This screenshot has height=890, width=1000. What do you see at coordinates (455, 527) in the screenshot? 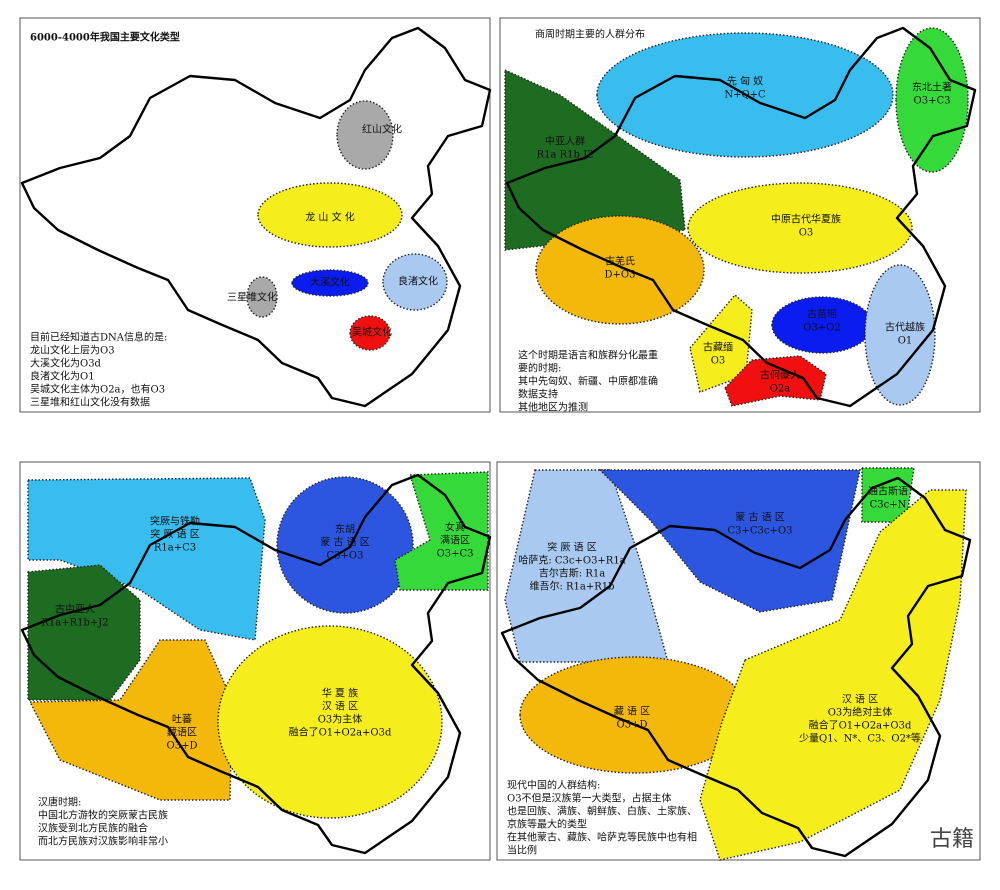
I see `region-label: 女真` at bounding box center [455, 527].